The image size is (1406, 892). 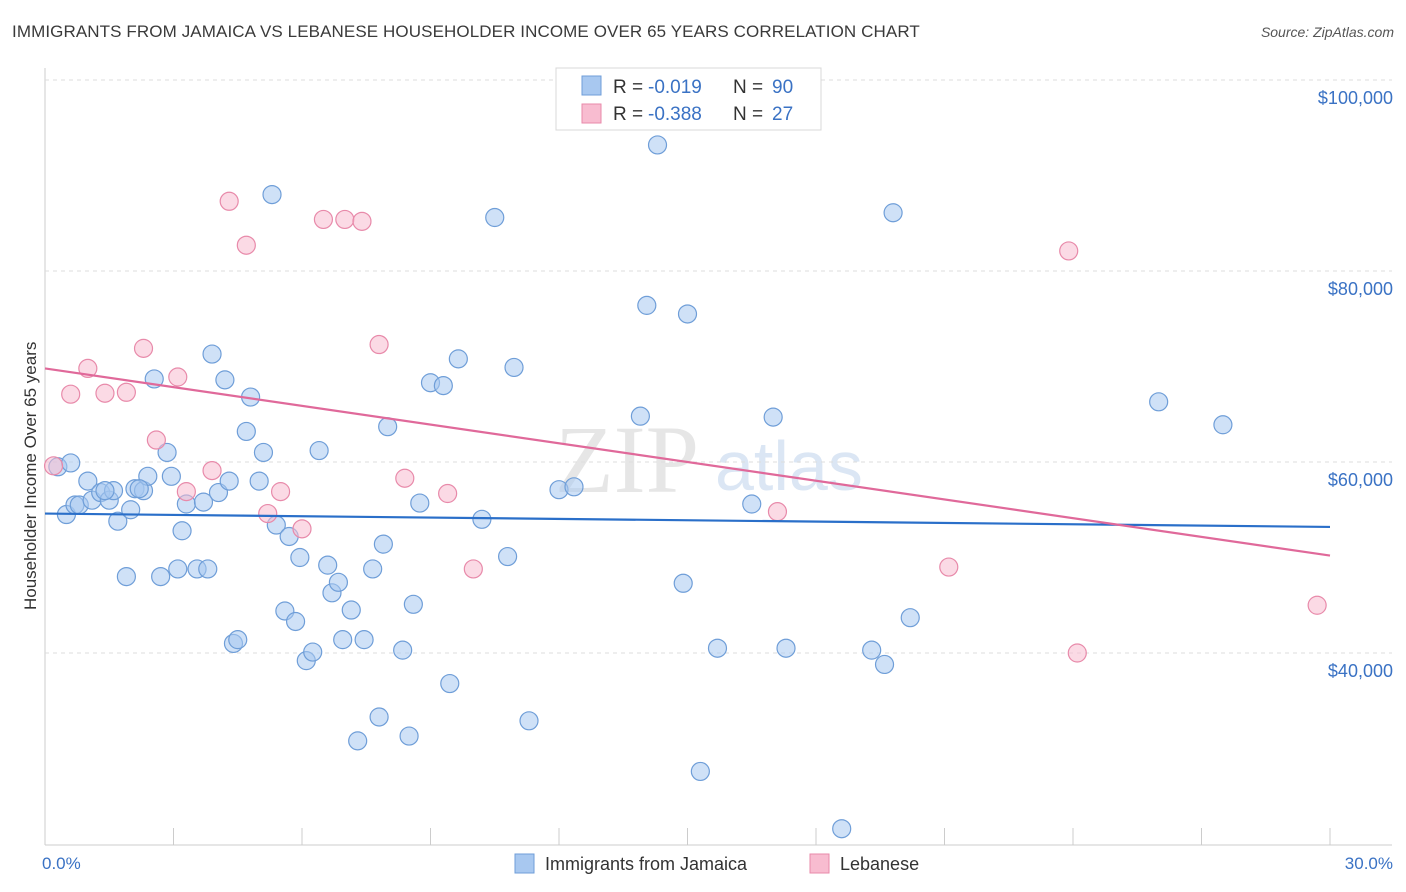 I want to click on series-legend: Immigrants from Jamaica Lebanese, so click(x=716, y=863).